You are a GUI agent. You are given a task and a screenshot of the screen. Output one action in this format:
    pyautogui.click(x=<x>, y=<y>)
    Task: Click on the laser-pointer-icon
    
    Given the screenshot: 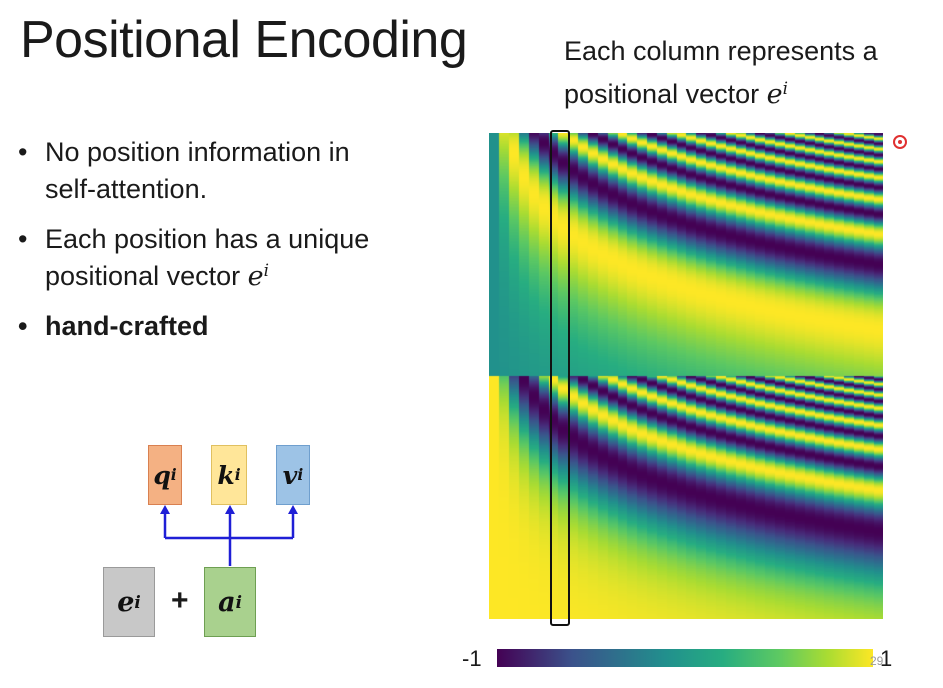 What is the action you would take?
    pyautogui.click(x=900, y=142)
    